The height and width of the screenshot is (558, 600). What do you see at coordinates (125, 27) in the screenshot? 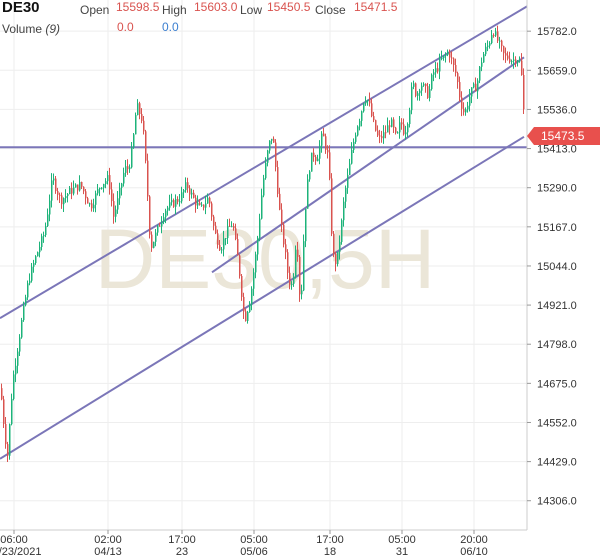
I see `volume-value-1: 0.0` at bounding box center [125, 27].